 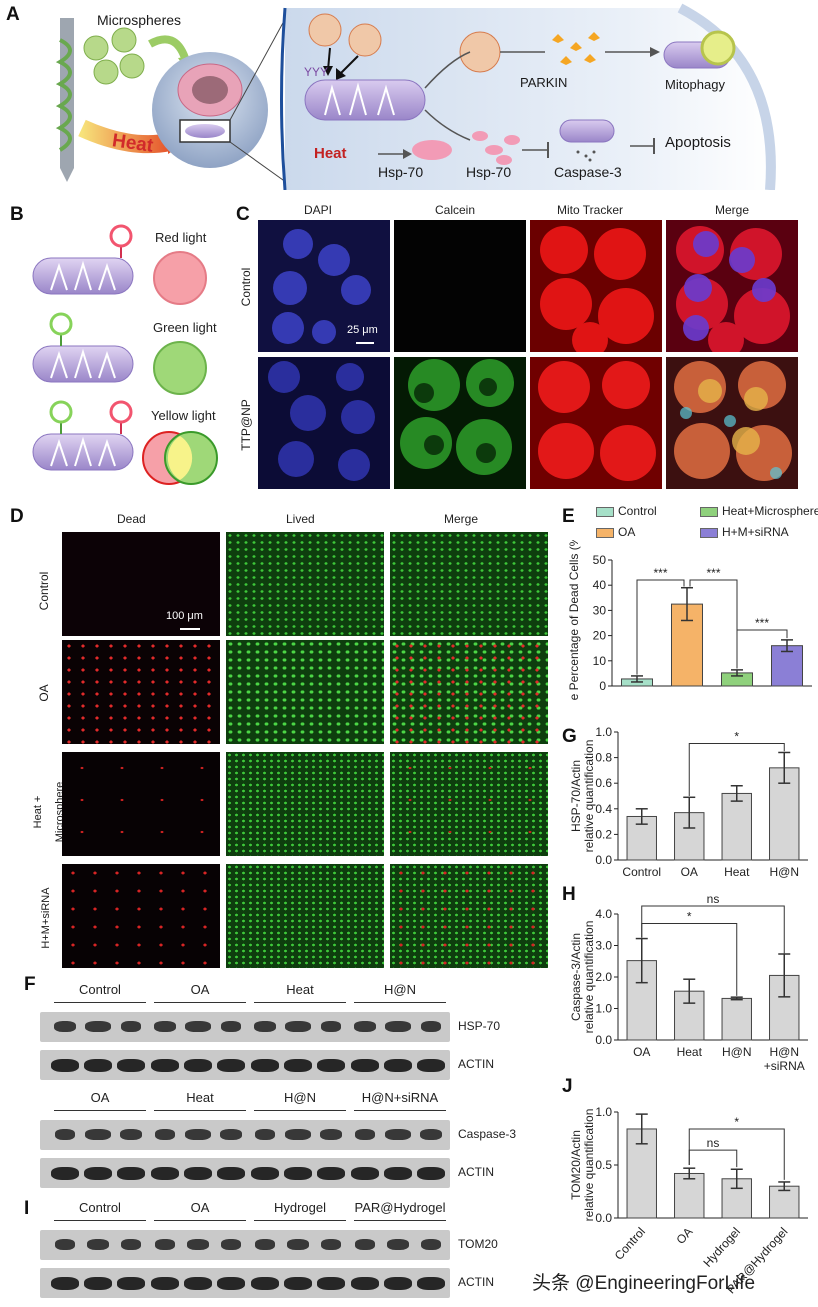 I want to click on j-sig-oa-hydrogel-label: ns, so click(x=713, y=1143).